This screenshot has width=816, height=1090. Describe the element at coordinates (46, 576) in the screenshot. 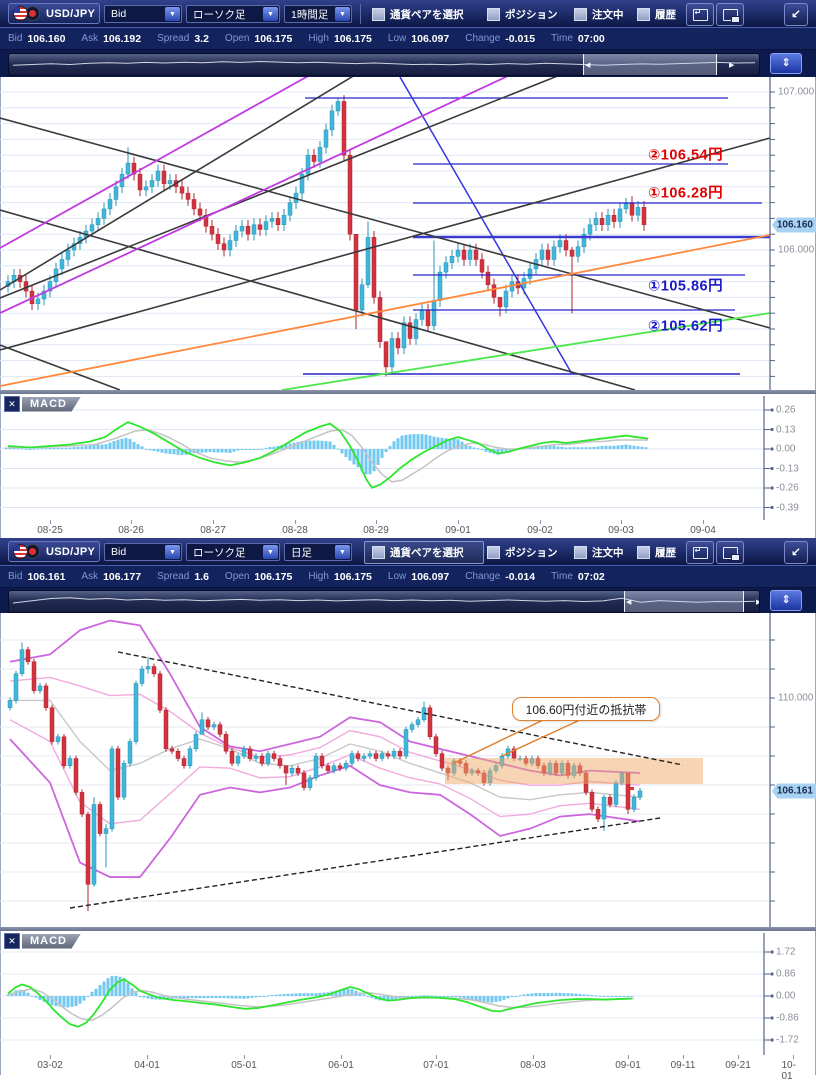

I see `quote-field-value: 106.161` at that location.